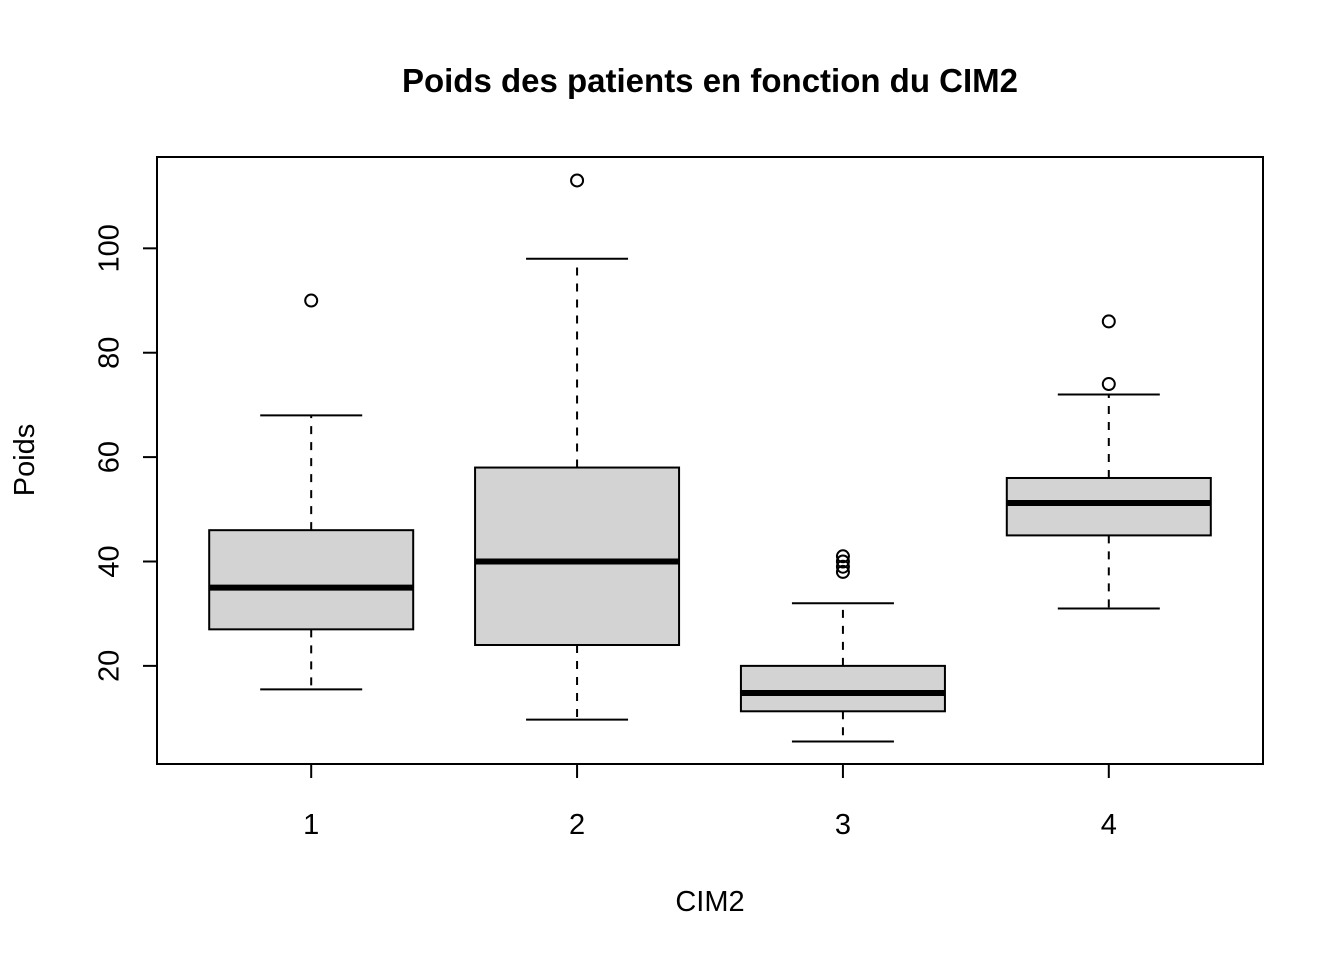 The image size is (1344, 960). What do you see at coordinates (843, 825) in the screenshot?
I see `x-tick-label: 3` at bounding box center [843, 825].